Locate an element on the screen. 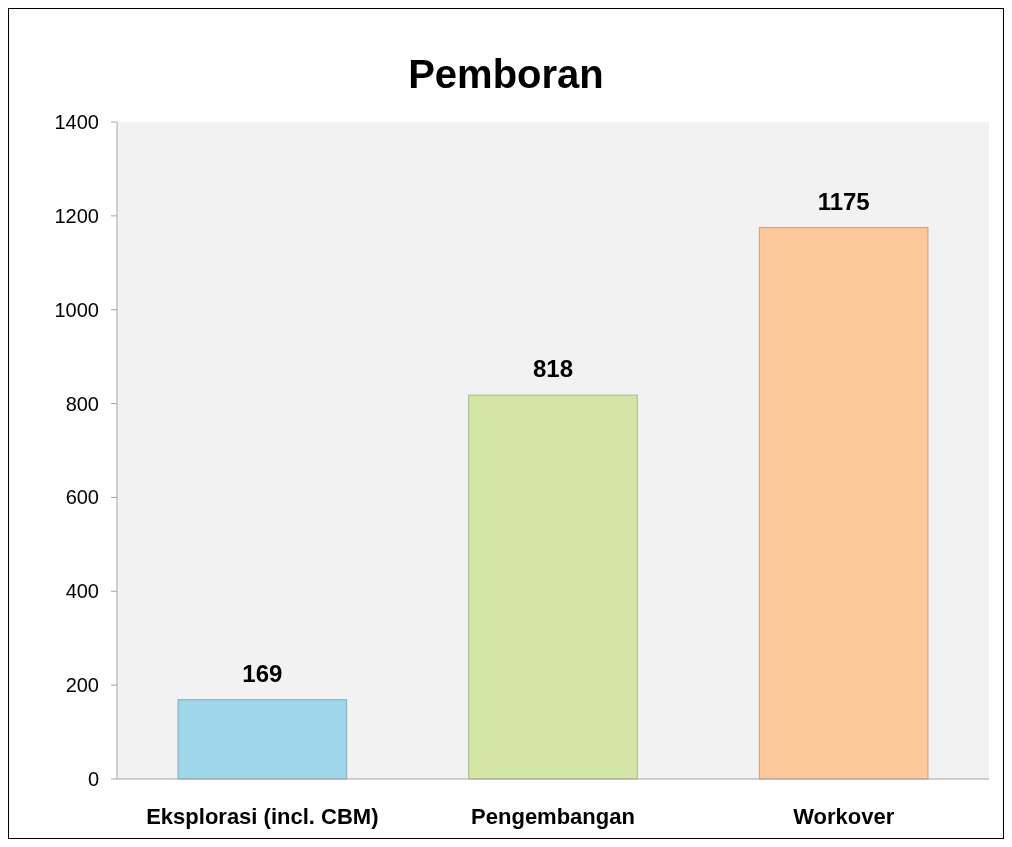 The height and width of the screenshot is (847, 1012). data-label: 1175 is located at coordinates (843, 201).